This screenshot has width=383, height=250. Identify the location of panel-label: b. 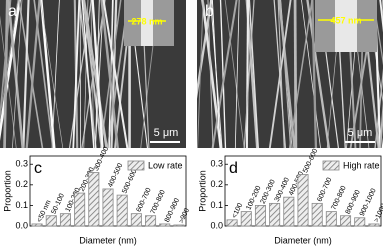
(209, 11).